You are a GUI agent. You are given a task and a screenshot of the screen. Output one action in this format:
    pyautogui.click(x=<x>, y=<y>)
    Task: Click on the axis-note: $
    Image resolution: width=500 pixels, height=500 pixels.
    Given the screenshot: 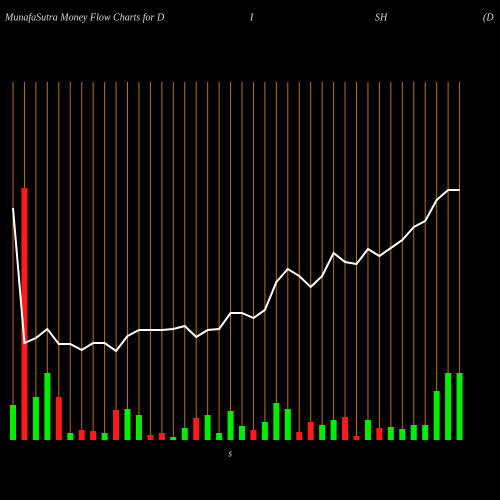 What is the action you would take?
    pyautogui.click(x=230, y=455)
    